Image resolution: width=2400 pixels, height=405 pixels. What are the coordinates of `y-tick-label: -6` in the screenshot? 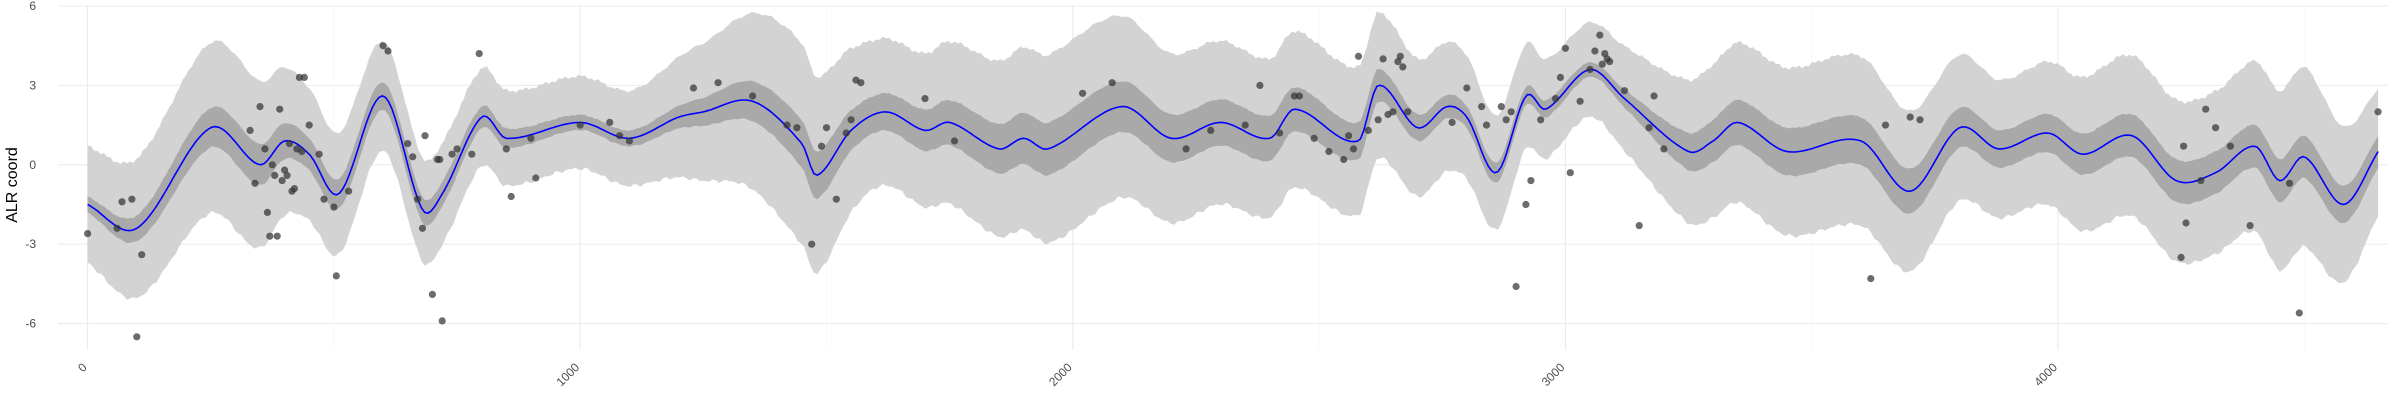 It's located at (30, 324).